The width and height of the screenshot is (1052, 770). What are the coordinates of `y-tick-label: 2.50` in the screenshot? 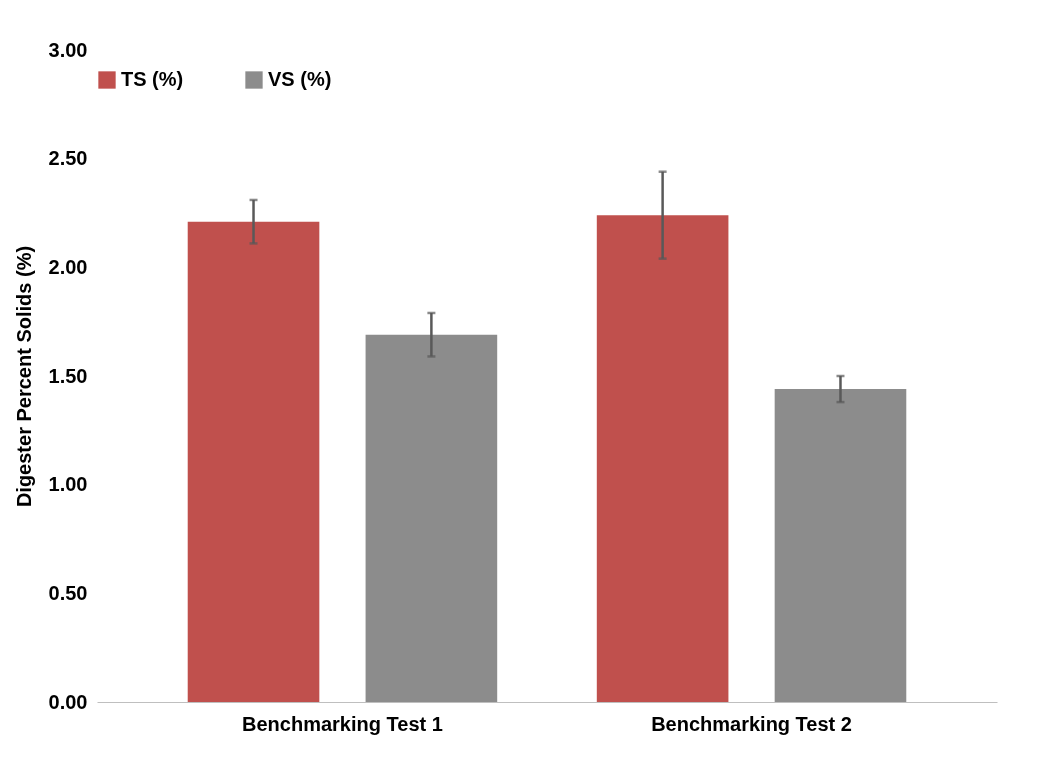 It's located at (68, 158).